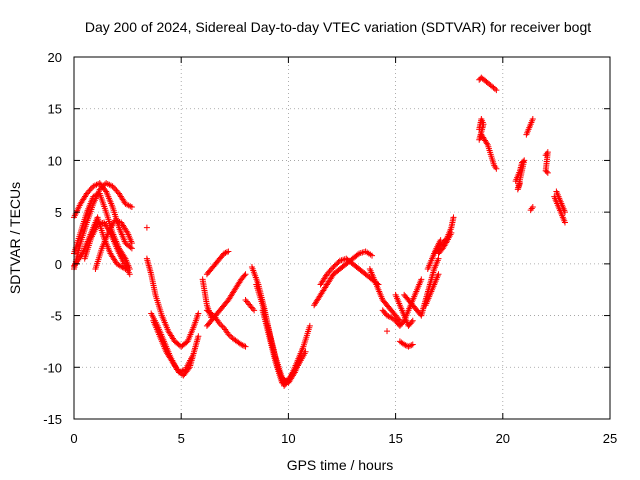 This screenshot has width=640, height=480. I want to click on y-tick-label: -10, so click(52, 367).